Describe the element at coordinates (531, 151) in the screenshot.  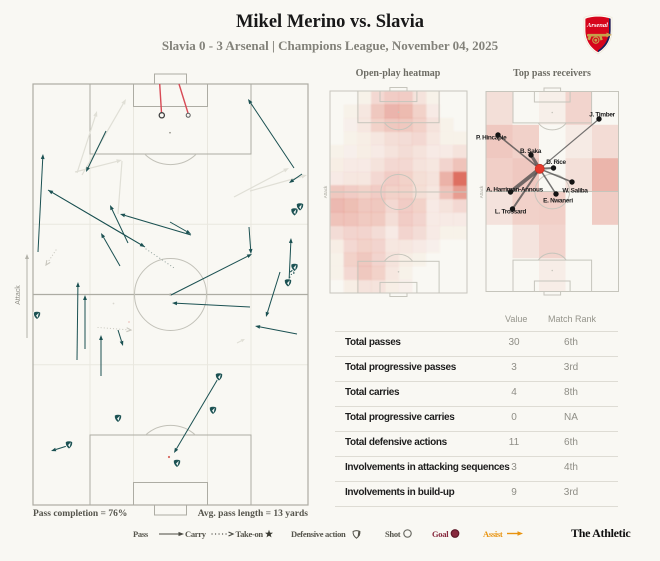
I see `svg-text: B. Saka` at that location.